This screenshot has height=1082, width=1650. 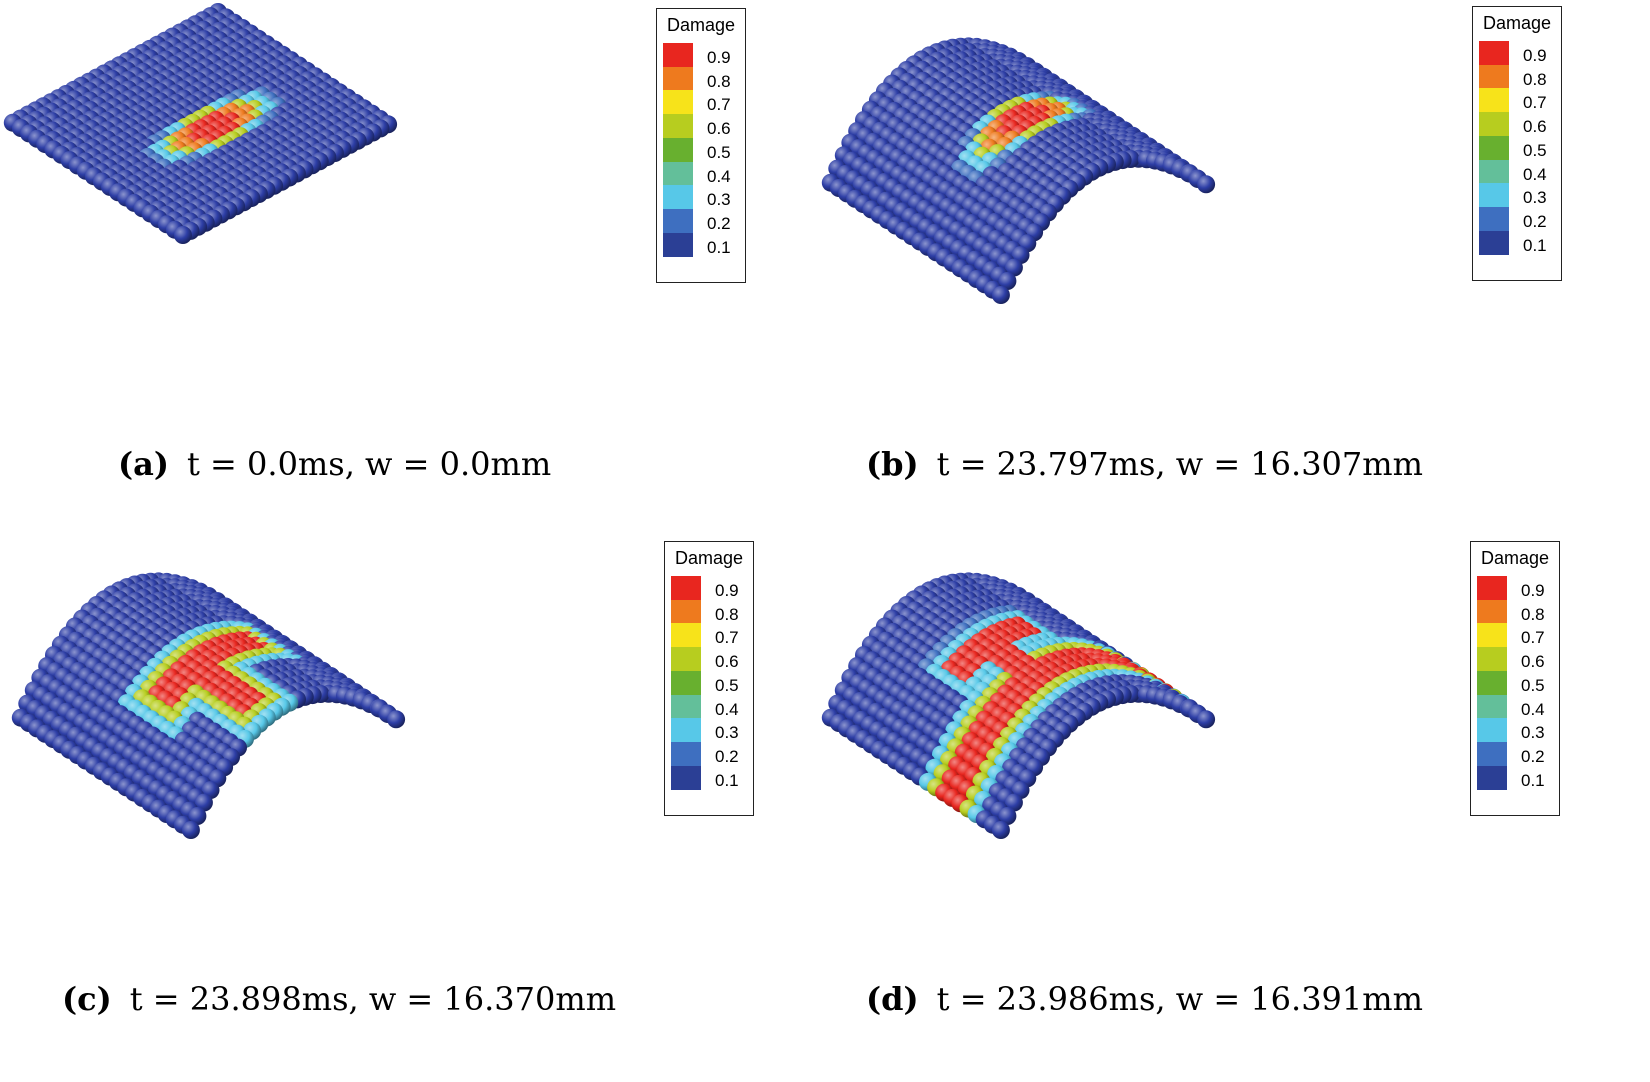 I want to click on damage-legend-a: Damage 0.9 0.8 0.7 0.6 0.5 0.4 0.3 0.2 0.1, so click(x=701, y=145).